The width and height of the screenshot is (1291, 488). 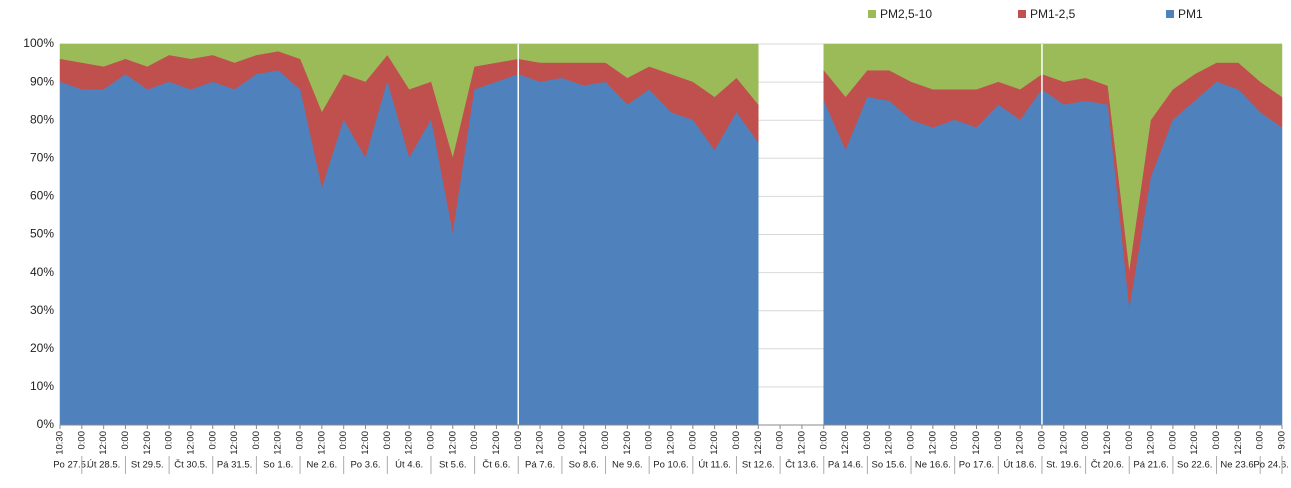 What do you see at coordinates (60, 443) in the screenshot?
I see `x-tick-label: 10:30` at bounding box center [60, 443].